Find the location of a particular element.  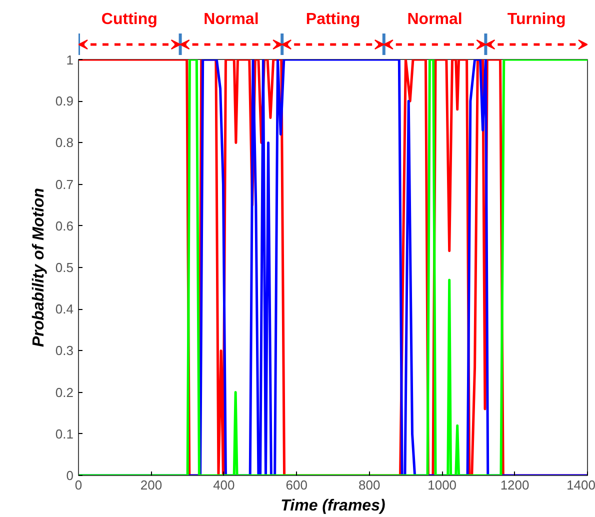

y-tick-label: 0.3 is located at coordinates (64, 350).